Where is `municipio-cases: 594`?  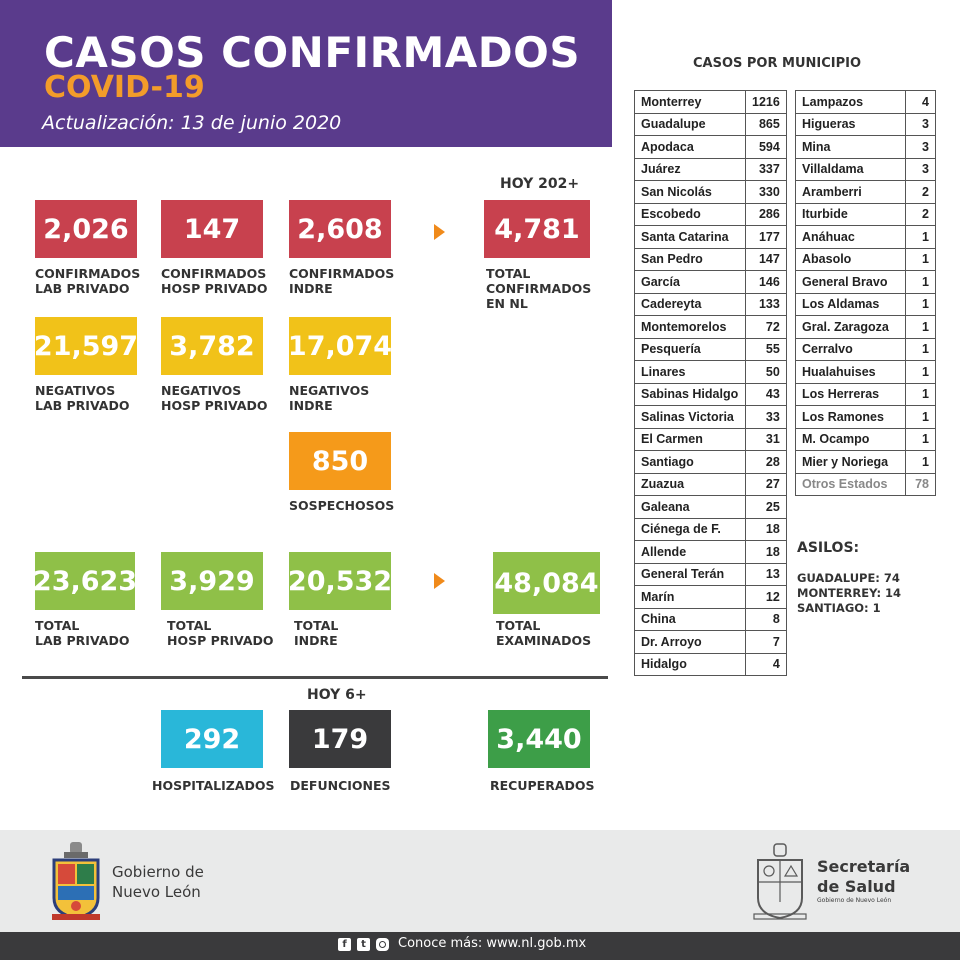 municipio-cases: 594 is located at coordinates (766, 147).